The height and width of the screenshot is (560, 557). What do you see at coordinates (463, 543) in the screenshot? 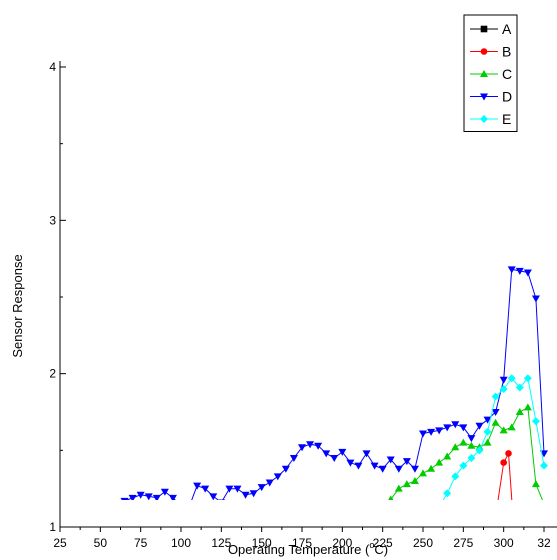
I see `x-tick-label: 275` at bounding box center [463, 543].